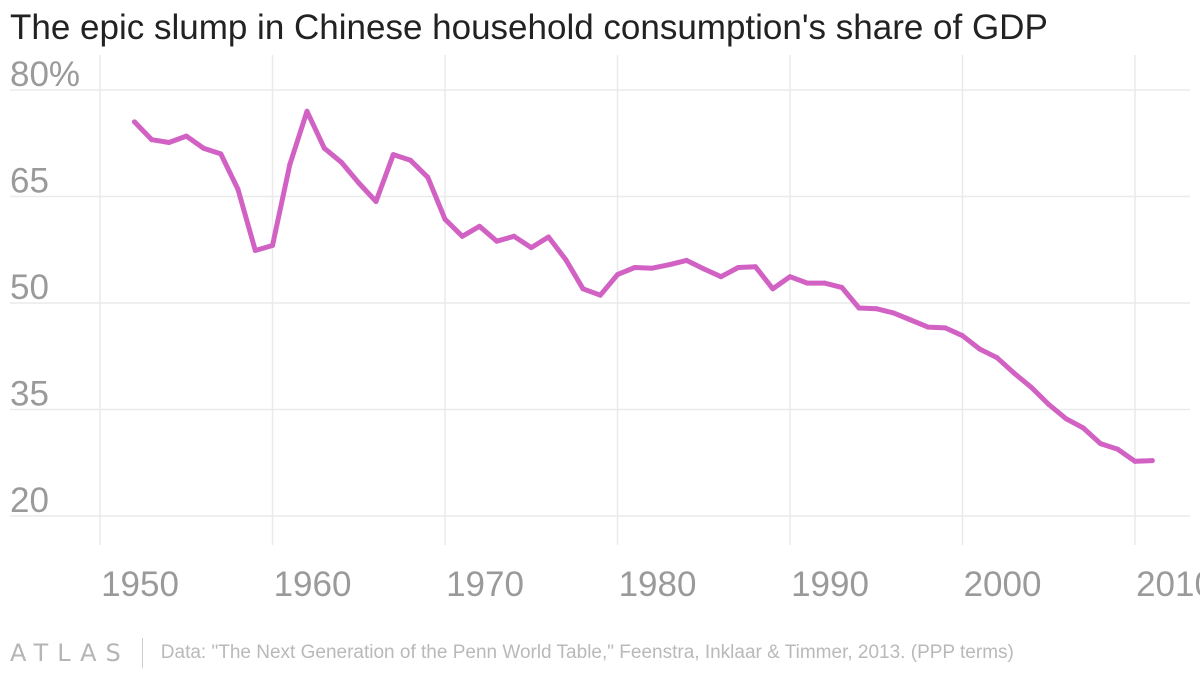 Image resolution: width=1200 pixels, height=675 pixels. I want to click on x-tick-label: 2010, so click(1168, 584).